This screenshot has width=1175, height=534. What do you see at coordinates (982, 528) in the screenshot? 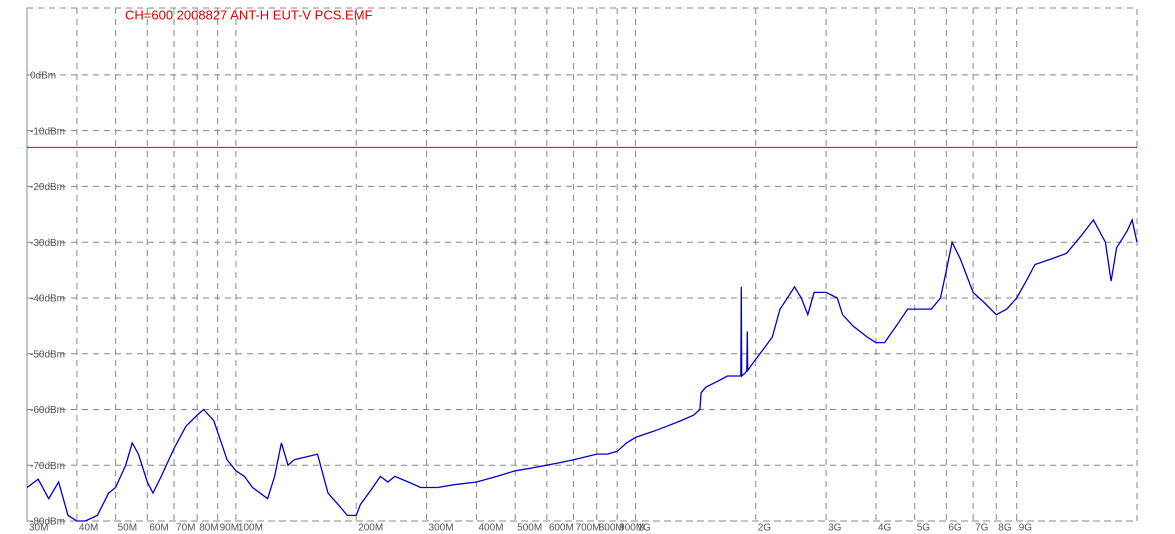
I see `x-tick-label: 7G` at bounding box center [982, 528].